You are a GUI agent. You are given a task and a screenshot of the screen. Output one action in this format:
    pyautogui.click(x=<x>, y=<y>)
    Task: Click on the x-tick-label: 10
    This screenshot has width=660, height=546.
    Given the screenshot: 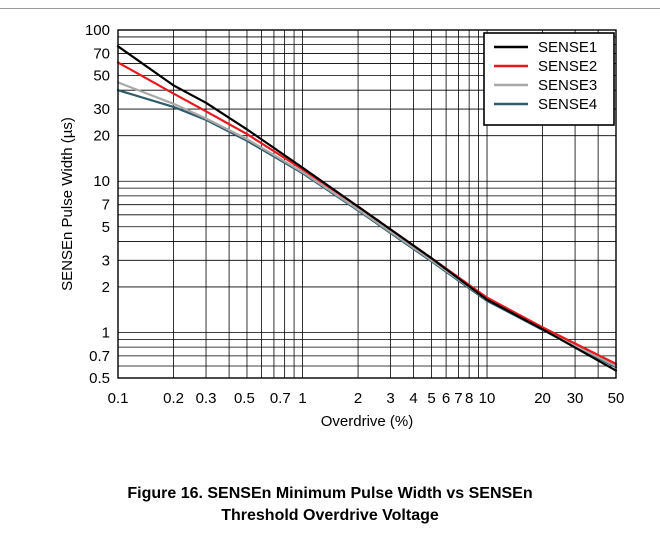 What is the action you would take?
    pyautogui.click(x=487, y=398)
    